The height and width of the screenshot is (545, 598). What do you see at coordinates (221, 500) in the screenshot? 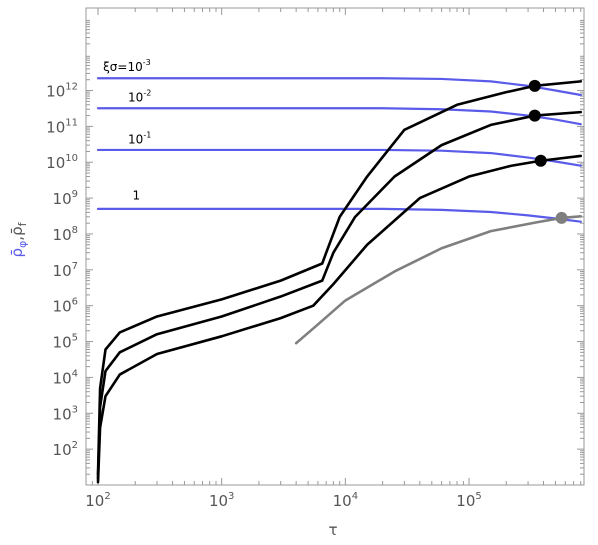
I see `x-tick-label: 10³` at bounding box center [221, 500].